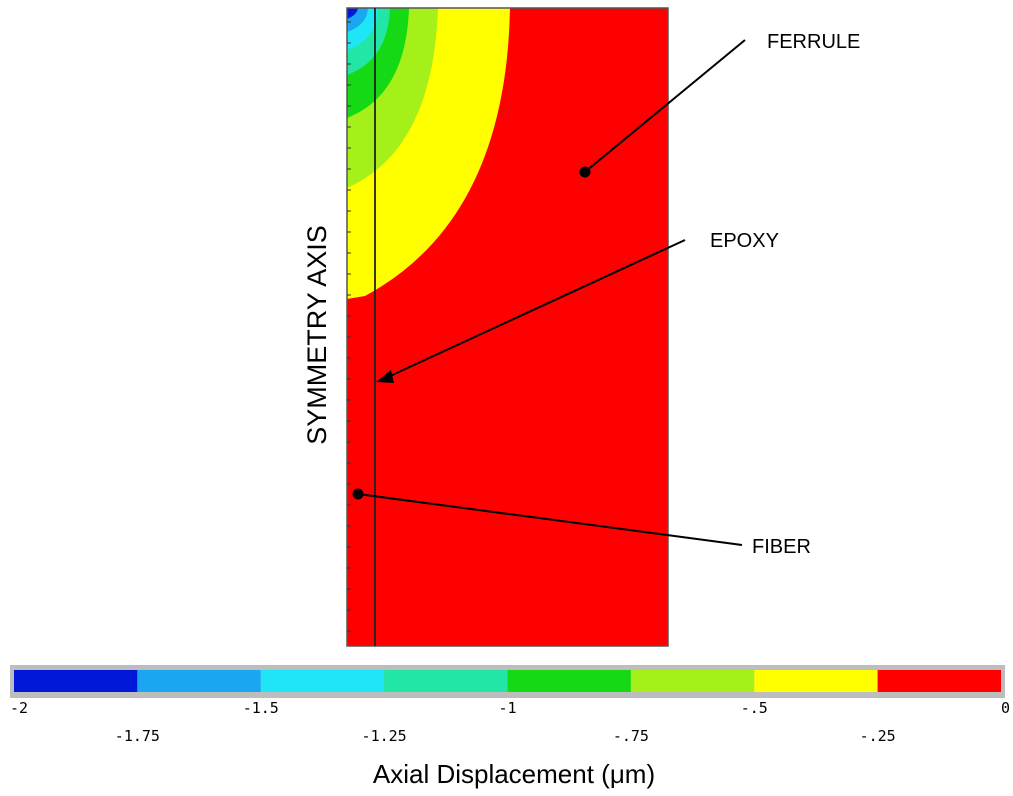  I want to click on fiber-annotation: FIBER, so click(581, 523).